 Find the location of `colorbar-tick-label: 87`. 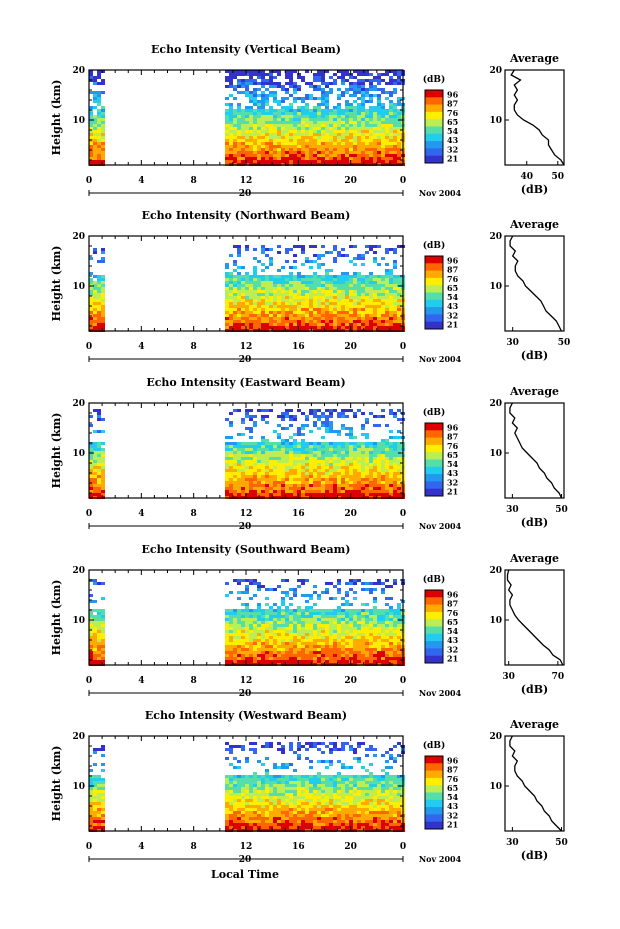

colorbar-tick-label: 87 is located at coordinates (452, 770).